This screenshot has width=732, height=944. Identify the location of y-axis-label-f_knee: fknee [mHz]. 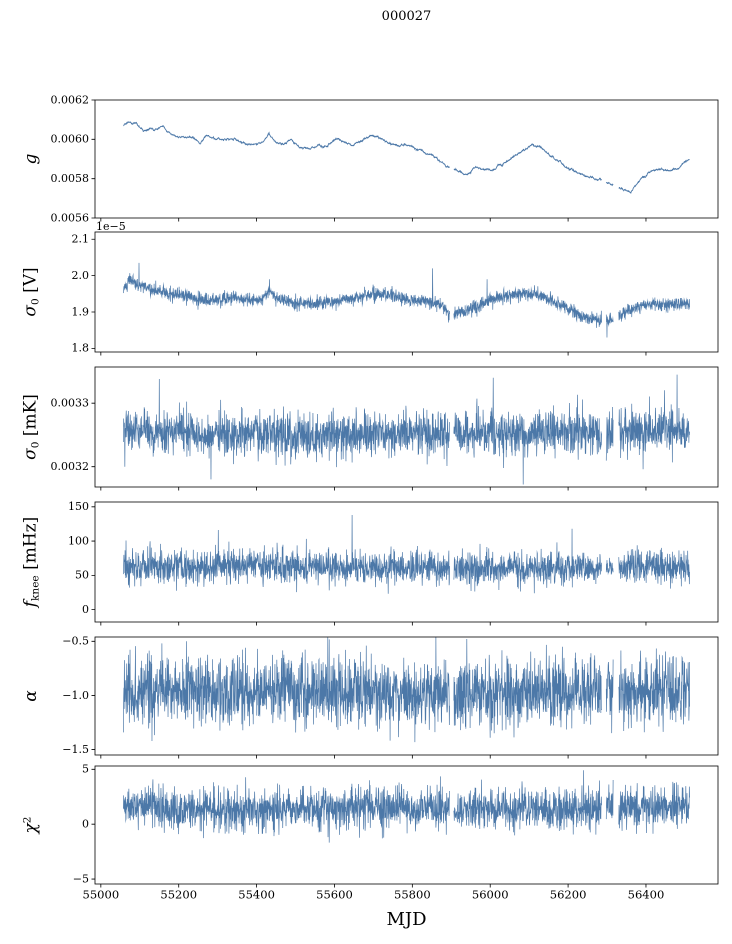
(31, 562).